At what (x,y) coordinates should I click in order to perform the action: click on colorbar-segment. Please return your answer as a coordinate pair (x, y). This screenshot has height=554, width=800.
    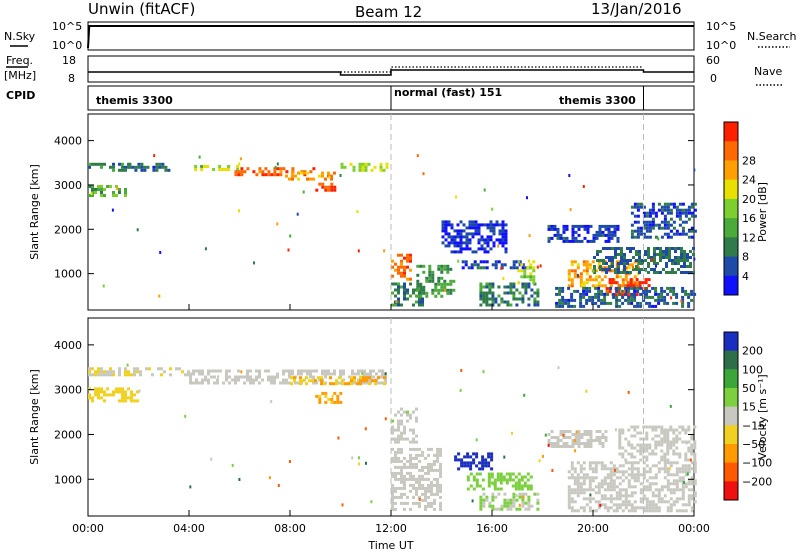
    Looking at the image, I should click on (731, 454).